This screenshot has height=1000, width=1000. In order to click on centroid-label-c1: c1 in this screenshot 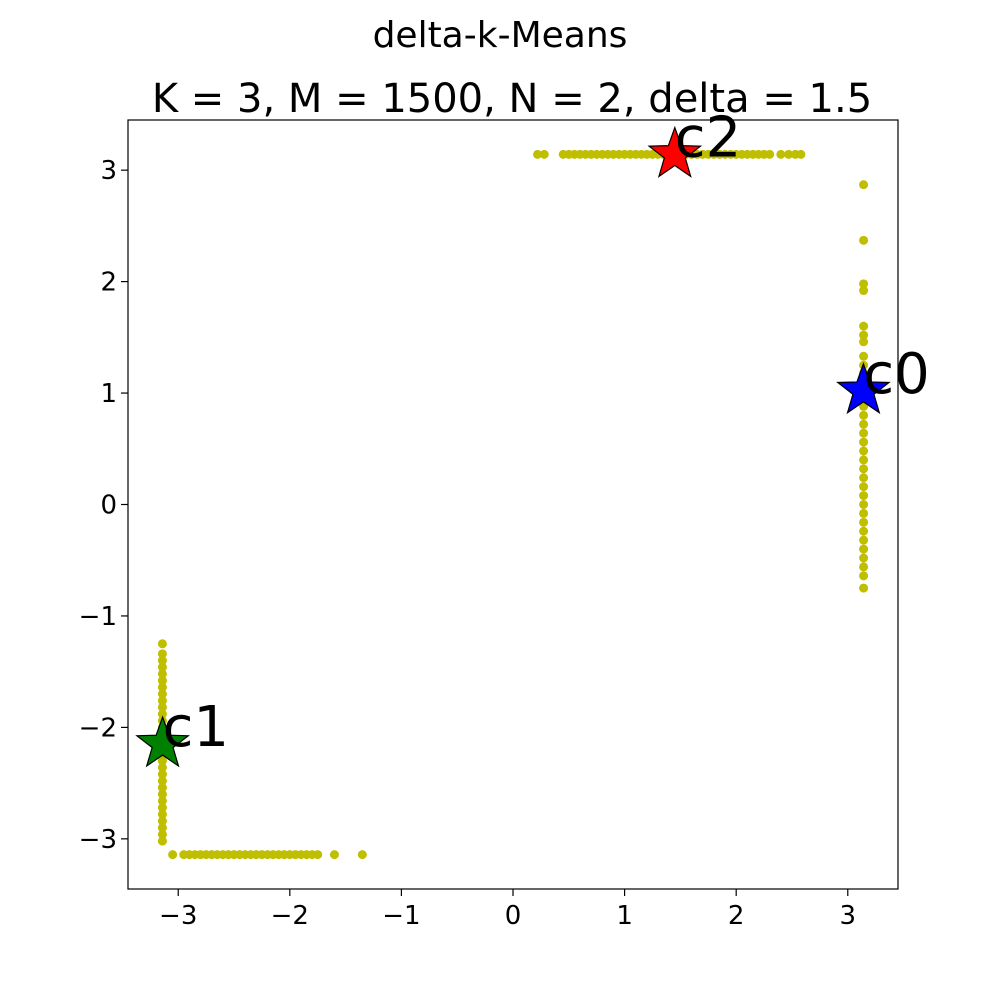, I will do `click(196, 727)`.